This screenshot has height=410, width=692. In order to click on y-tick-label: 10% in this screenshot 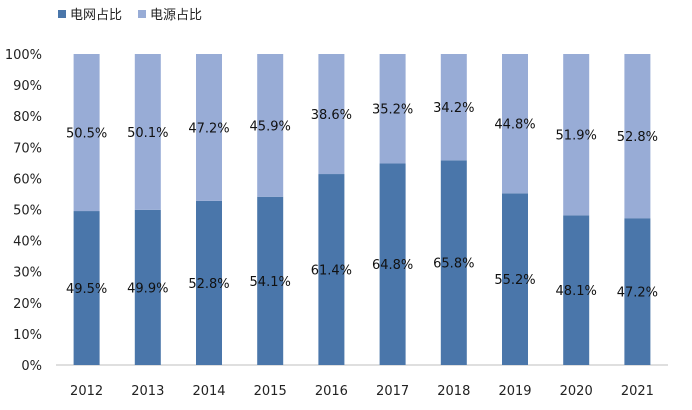, I will do `click(27, 335)`.